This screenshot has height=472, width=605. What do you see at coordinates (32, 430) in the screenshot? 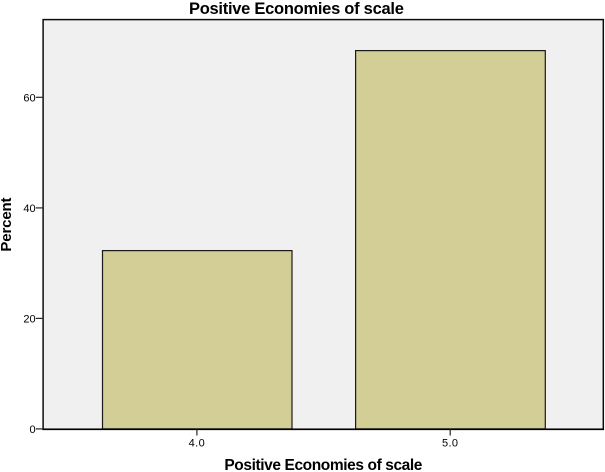
I see `svg-text: 0` at bounding box center [32, 430].